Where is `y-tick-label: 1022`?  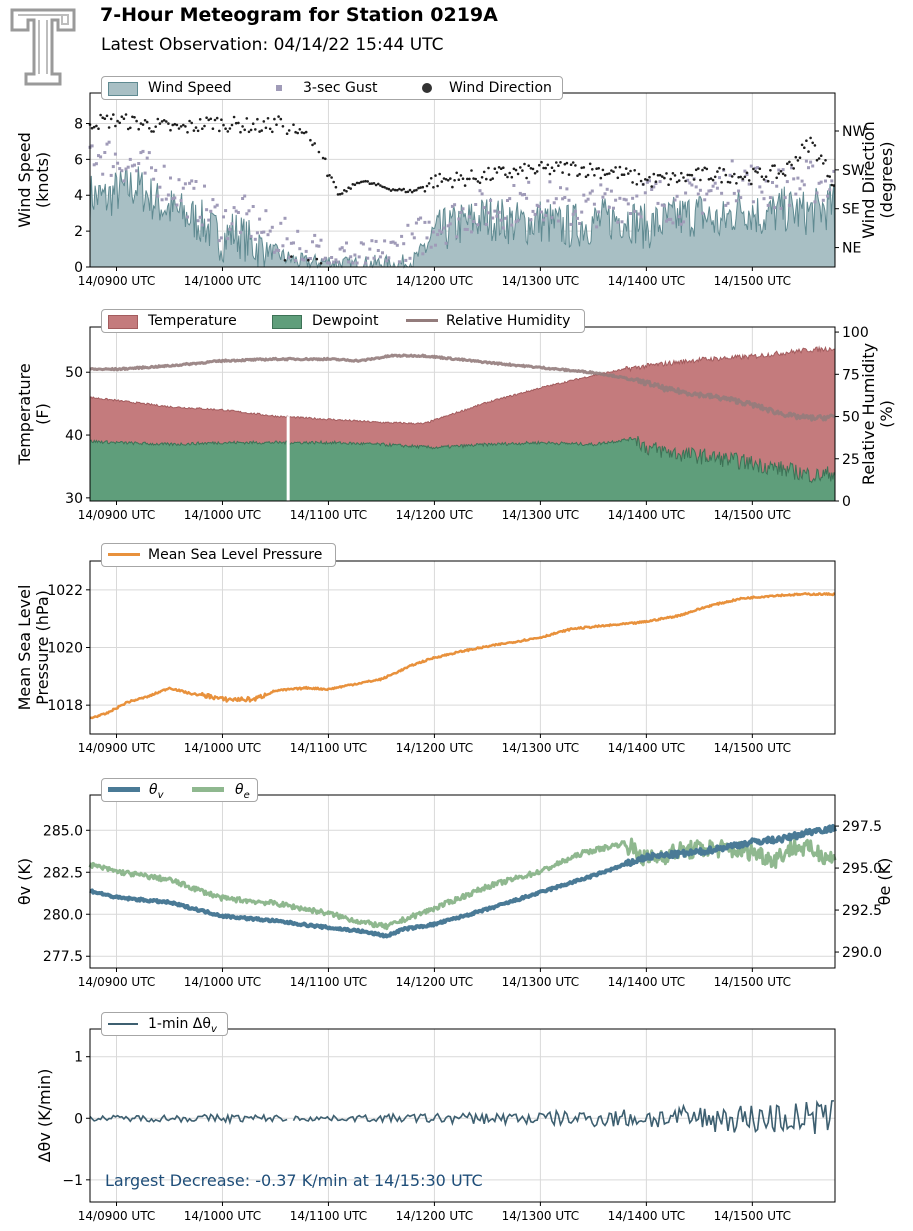 y-tick-label: 1022 is located at coordinates (65, 591).